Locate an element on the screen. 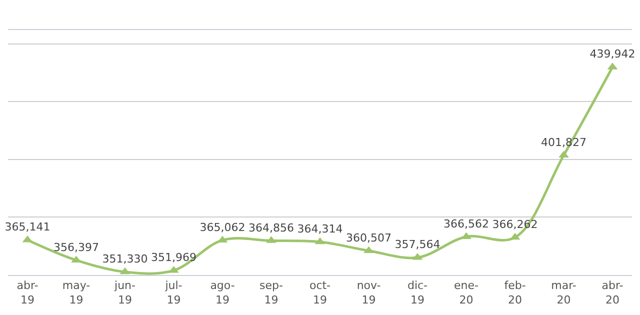  x-tick-label: oct-19 is located at coordinates (320, 292).